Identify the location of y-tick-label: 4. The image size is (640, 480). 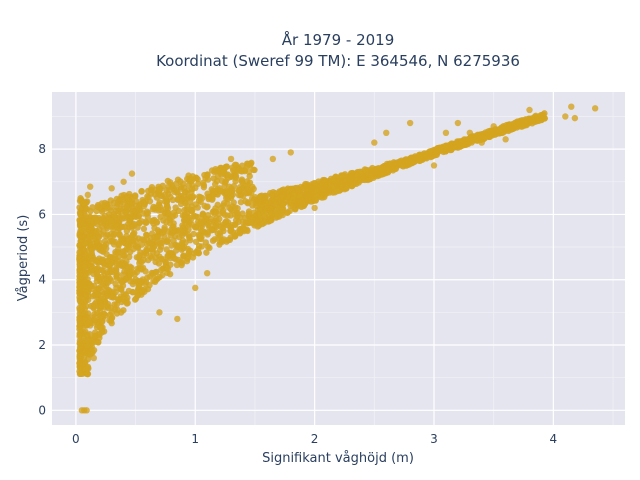
(42, 280).